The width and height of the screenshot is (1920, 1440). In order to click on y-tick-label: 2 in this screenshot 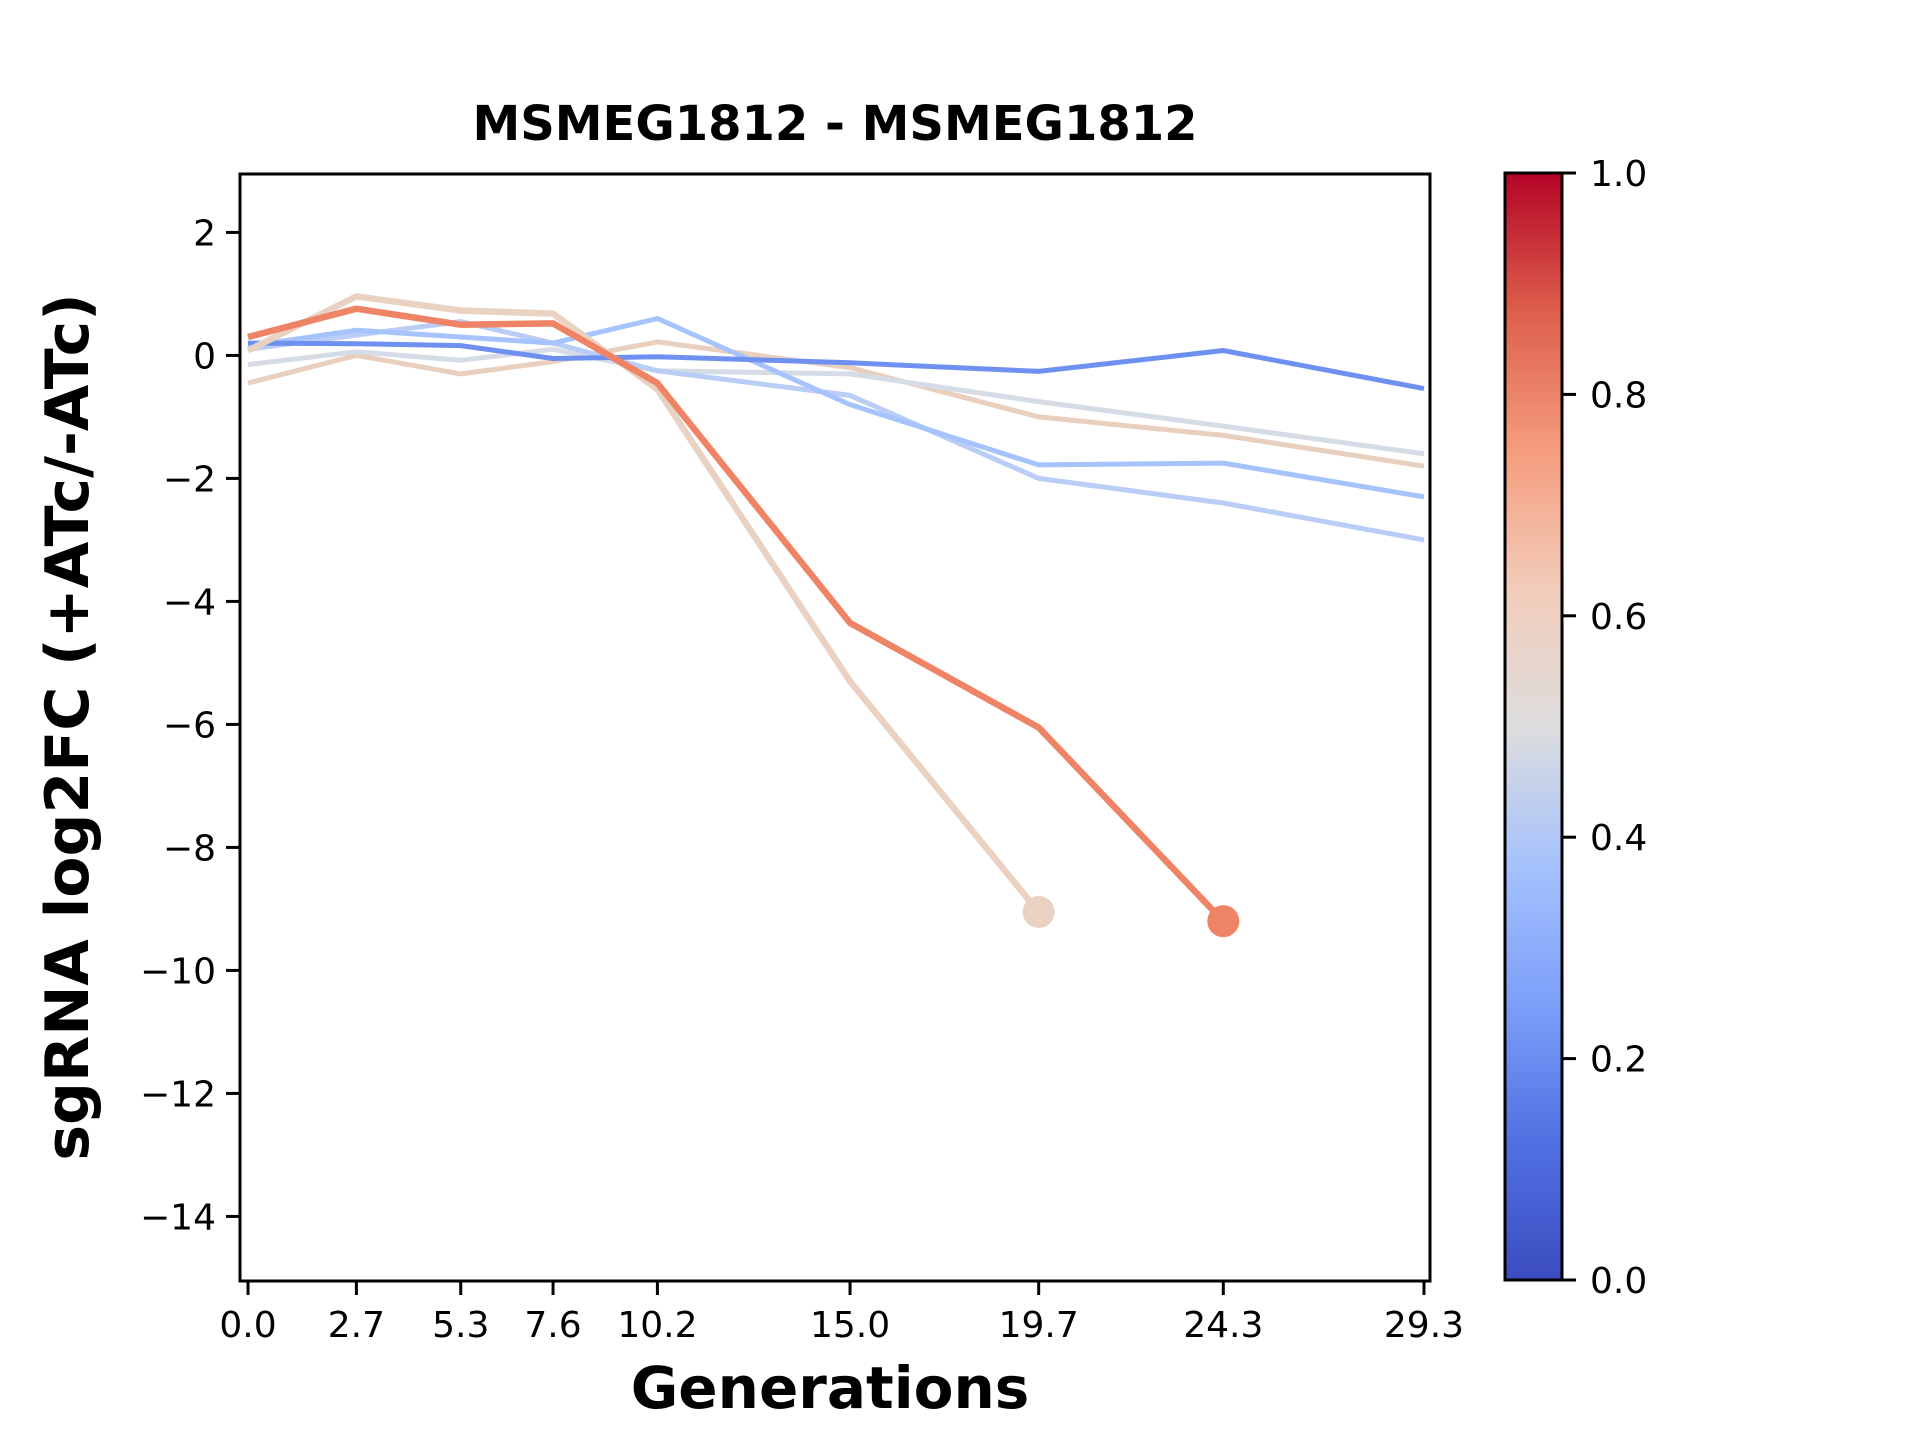, I will do `click(204, 233)`.